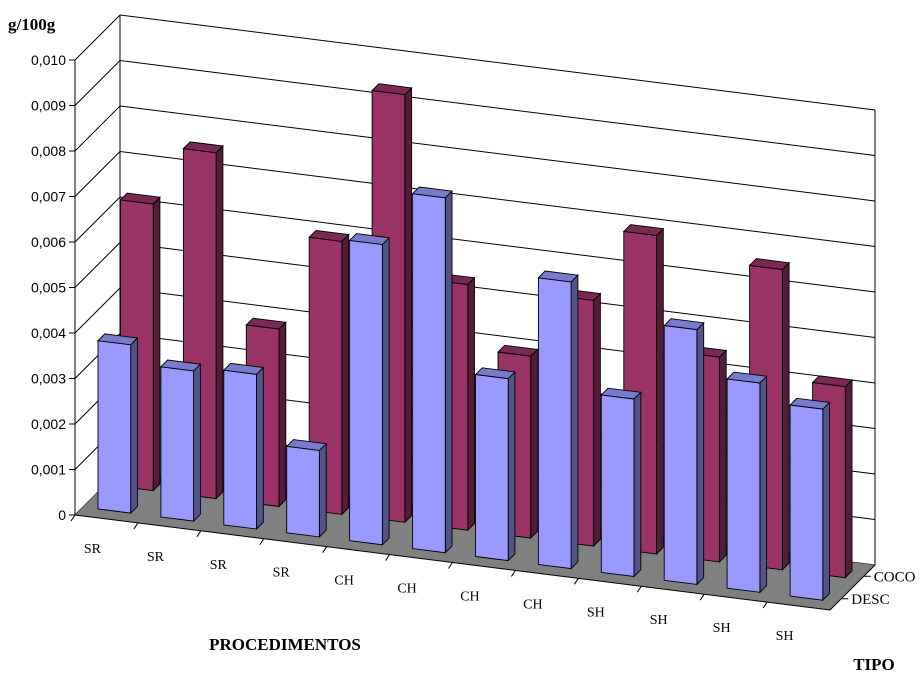 Image resolution: width=924 pixels, height=676 pixels. I want to click on y-tick-label: 0,007, so click(48, 197).